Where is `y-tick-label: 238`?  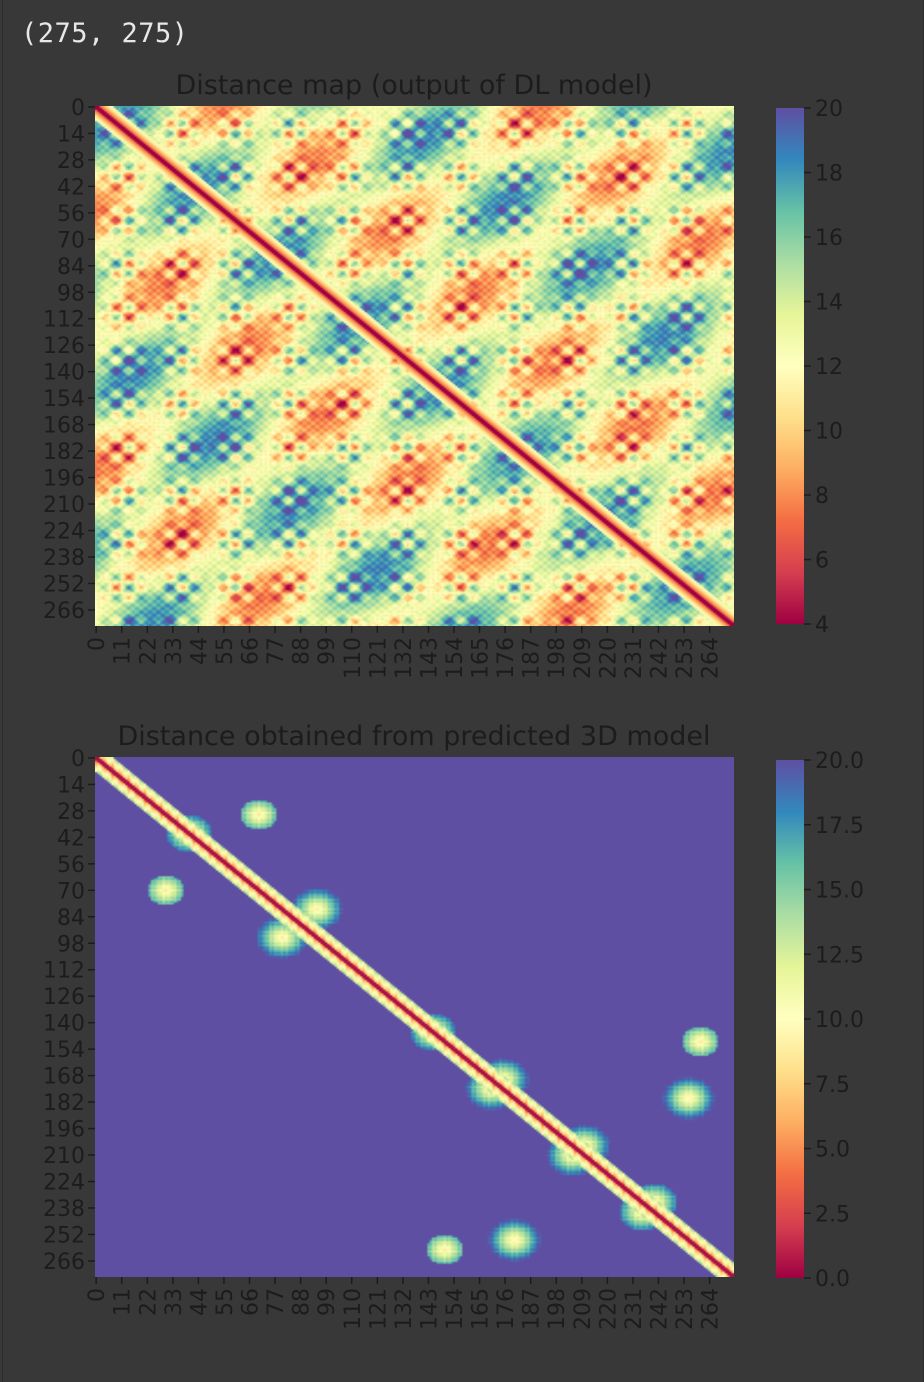 y-tick-label: 238 is located at coordinates (64, 1209).